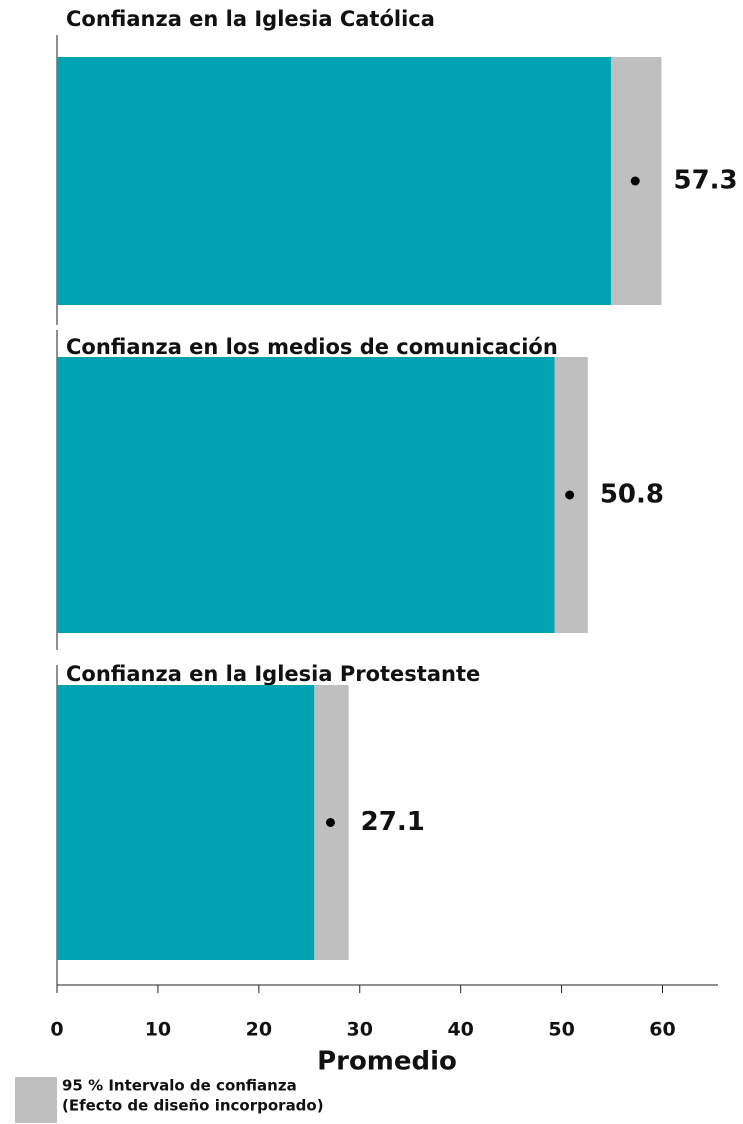  I want to click on panel-title: Confianza en los medios de comunicación, so click(312, 347).